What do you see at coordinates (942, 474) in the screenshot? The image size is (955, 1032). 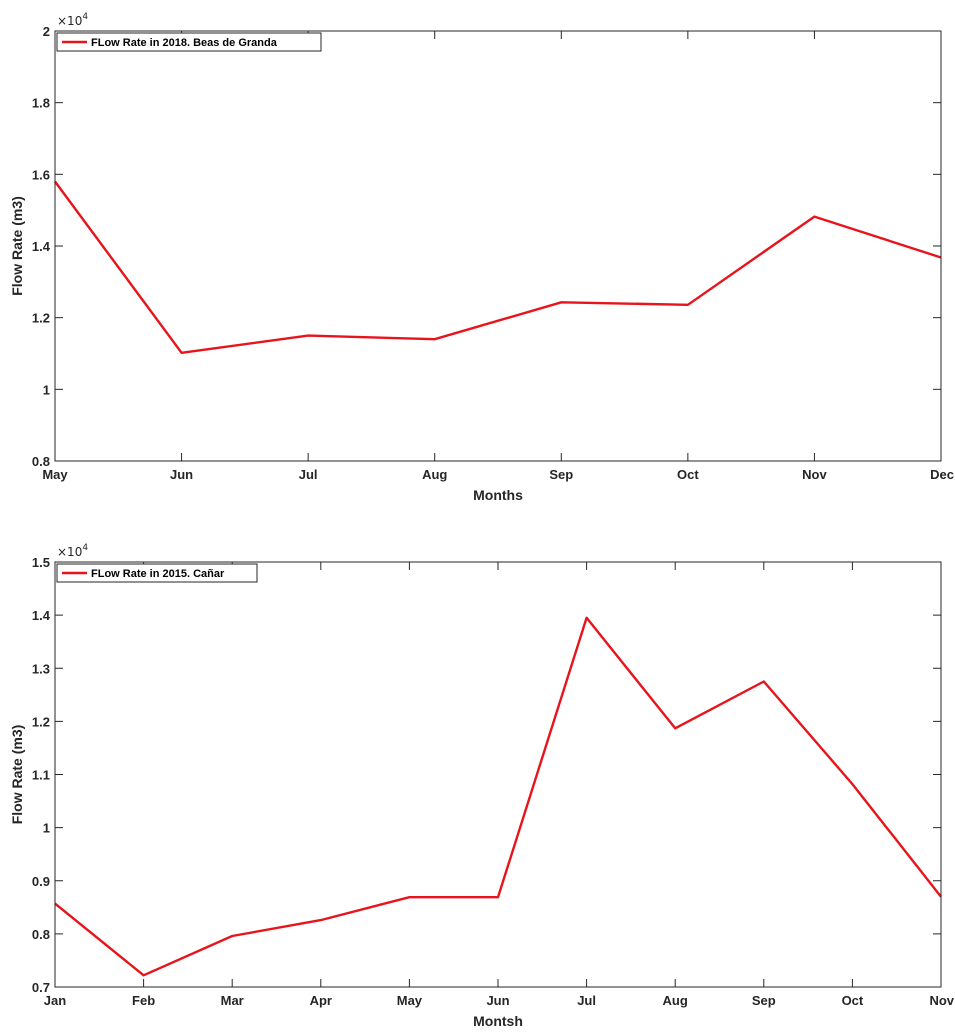 I see `x-tick-label: Dec` at bounding box center [942, 474].